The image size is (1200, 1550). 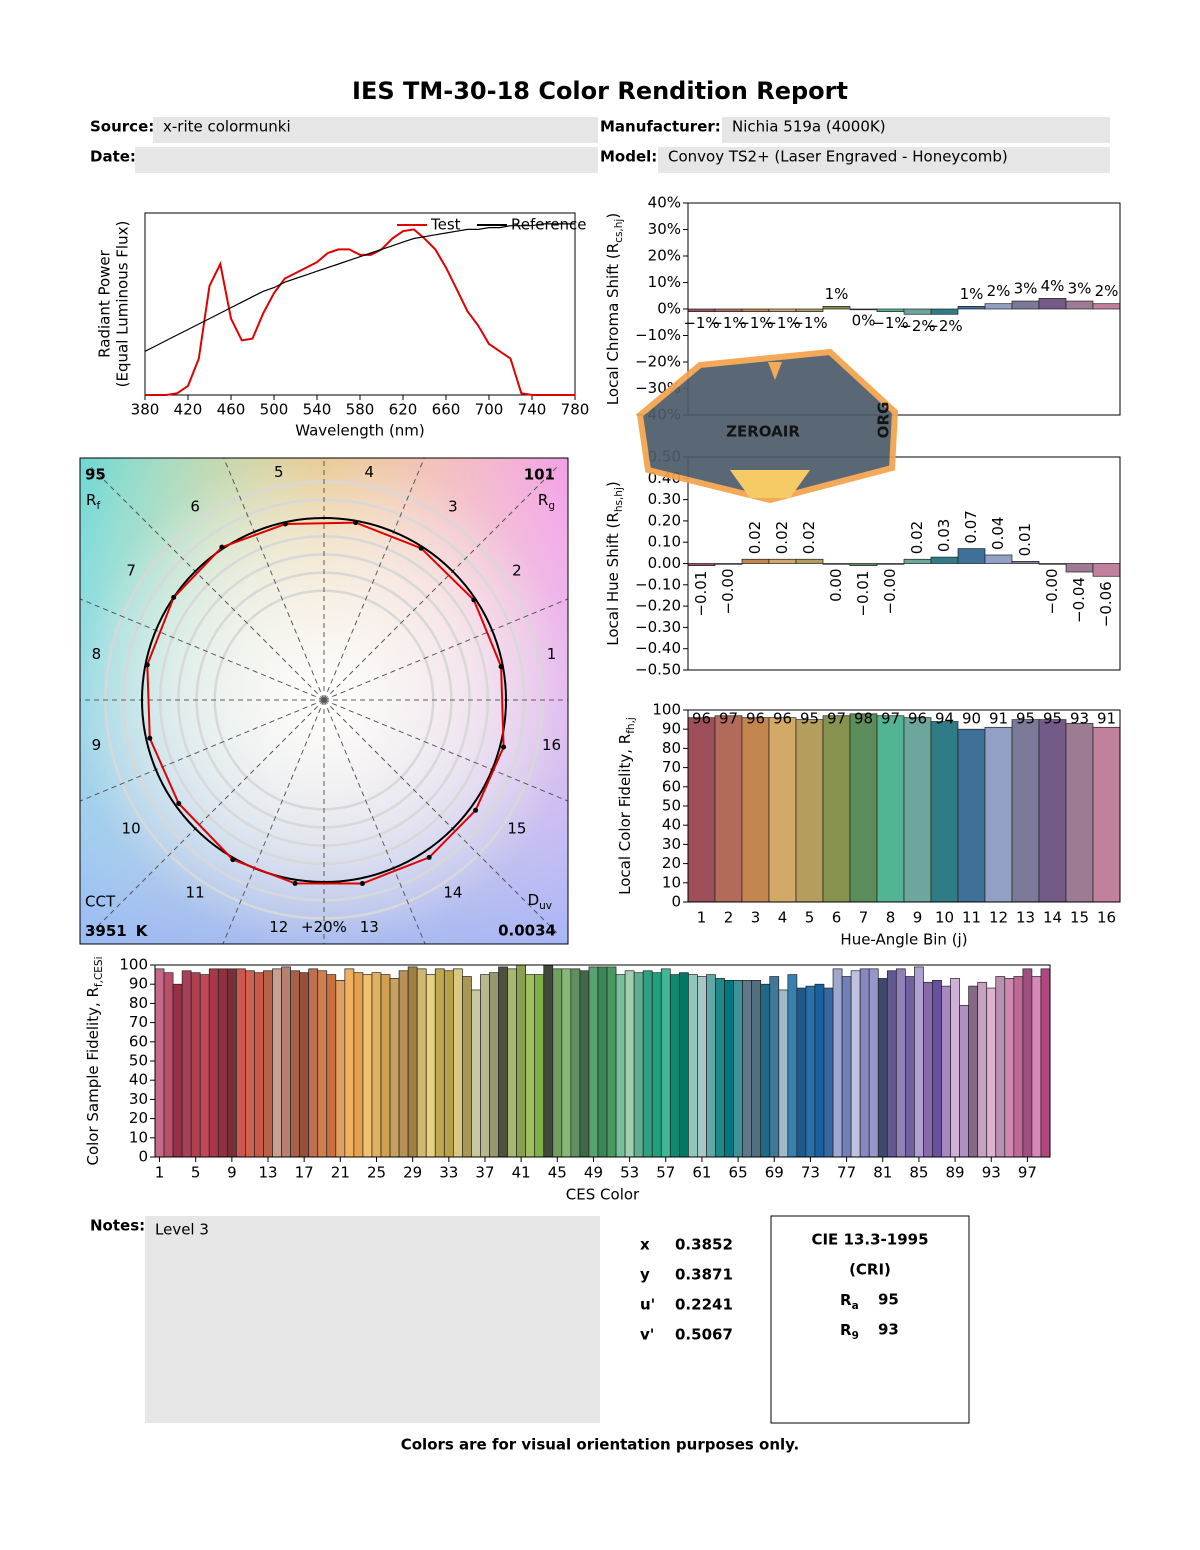 I want to click on y-tick-label: 0, so click(x=143, y=1157).